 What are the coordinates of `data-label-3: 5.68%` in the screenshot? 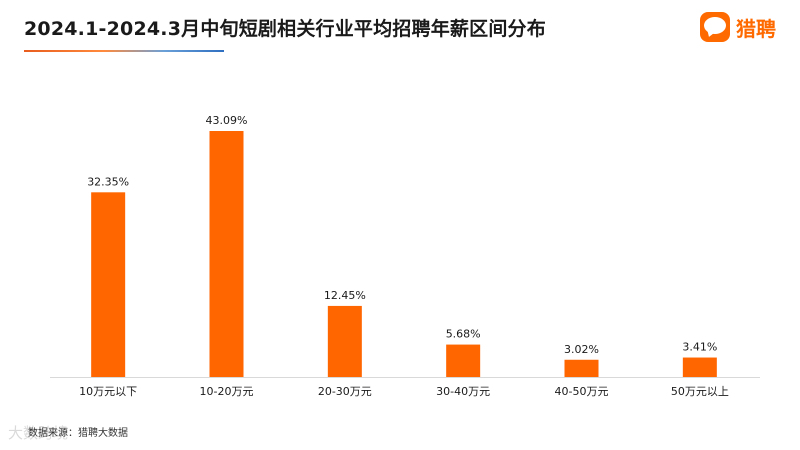 It's located at (463, 334).